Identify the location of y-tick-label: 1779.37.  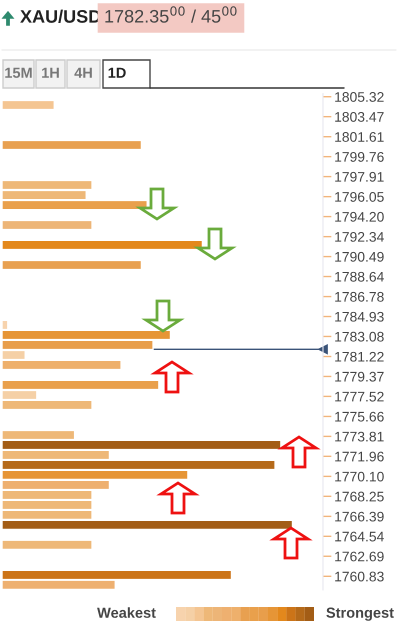
(359, 377).